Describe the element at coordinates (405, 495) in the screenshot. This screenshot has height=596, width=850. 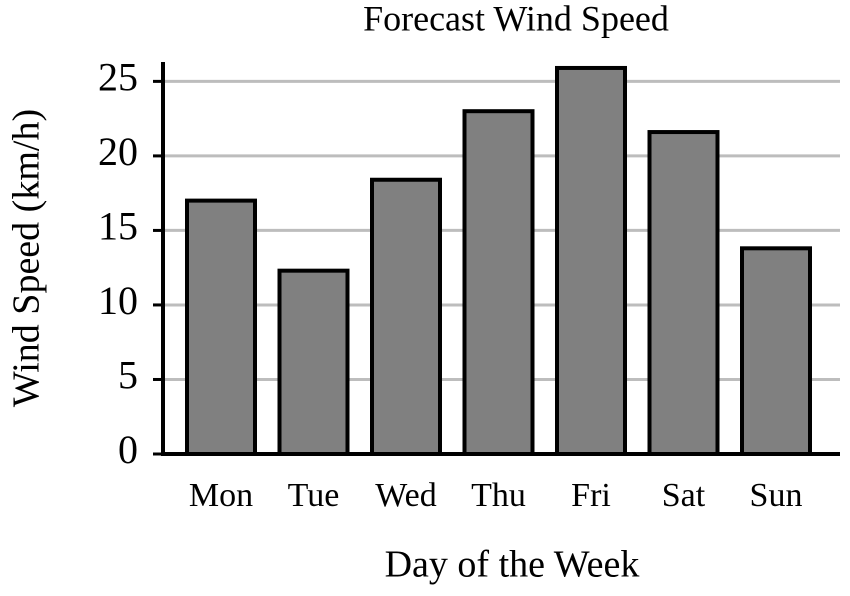
I see `x-tick-label: Wed` at that location.